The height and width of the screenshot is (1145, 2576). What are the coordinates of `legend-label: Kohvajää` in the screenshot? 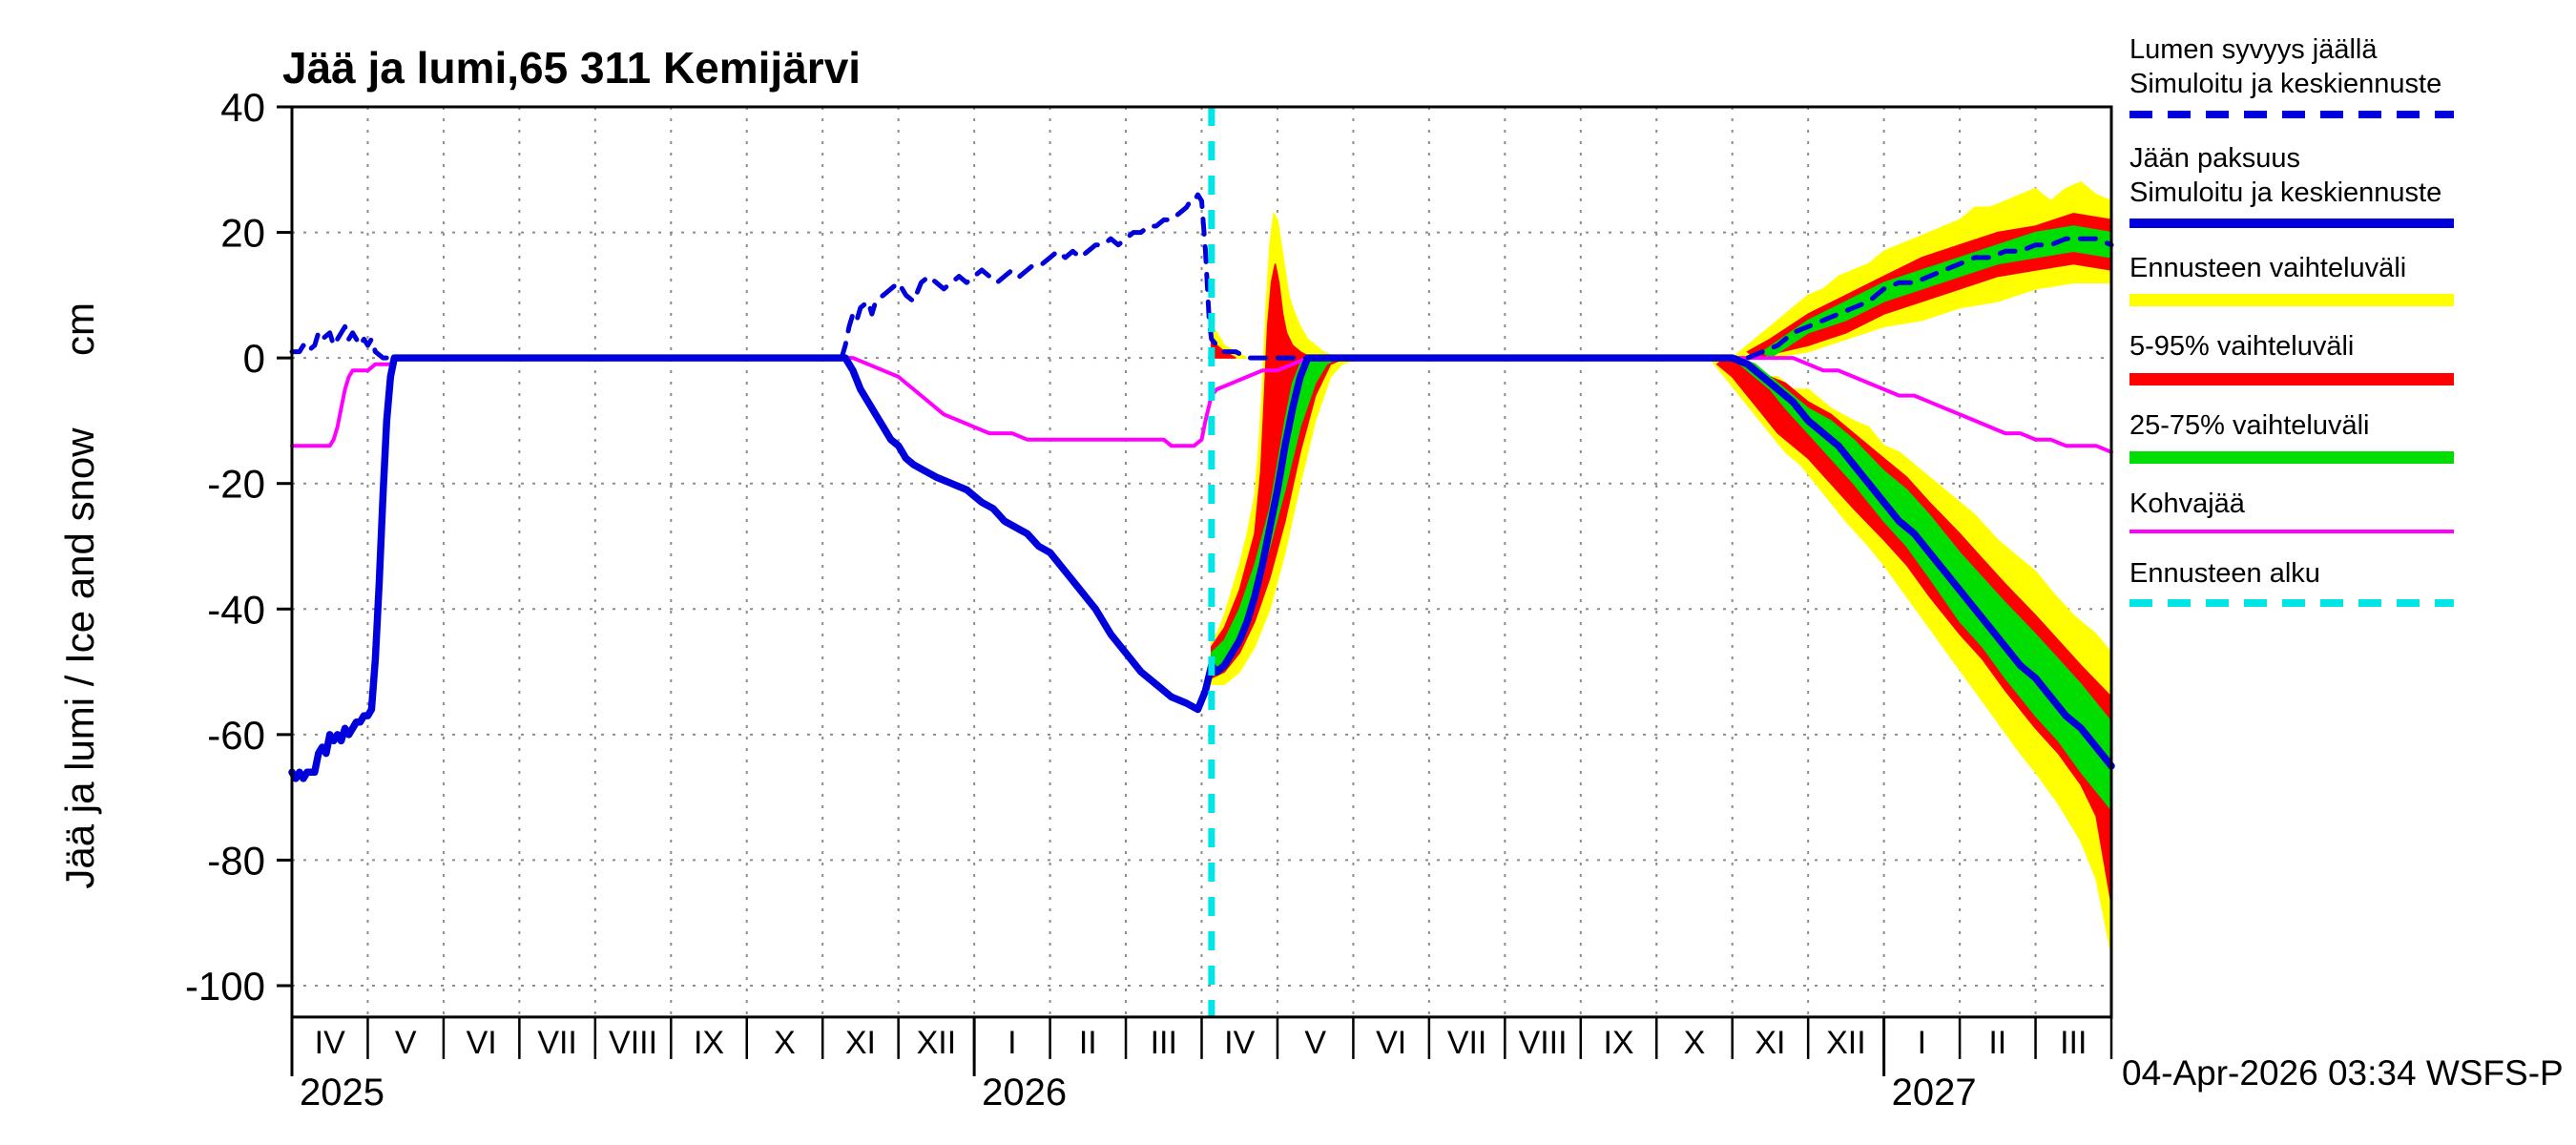 It's located at (2187, 503).